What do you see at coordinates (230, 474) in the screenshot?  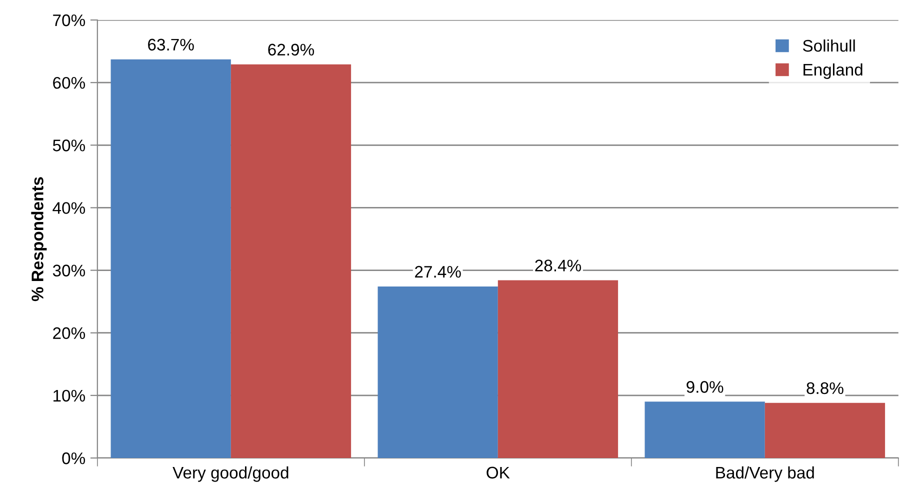 I see `x-tick-label: Very good/good` at bounding box center [230, 474].